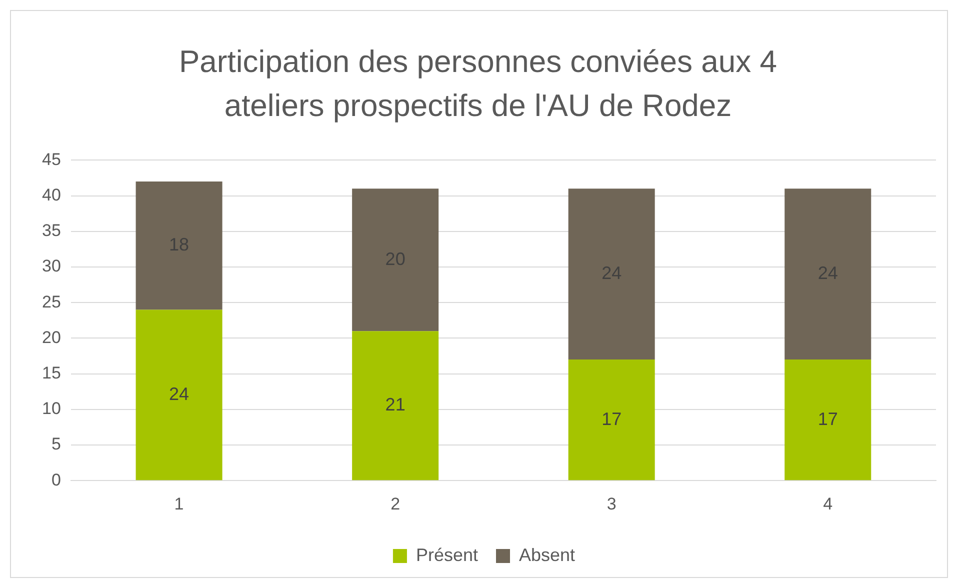 The width and height of the screenshot is (956, 581). What do you see at coordinates (51, 266) in the screenshot?
I see `y-tick-label: 30` at bounding box center [51, 266].